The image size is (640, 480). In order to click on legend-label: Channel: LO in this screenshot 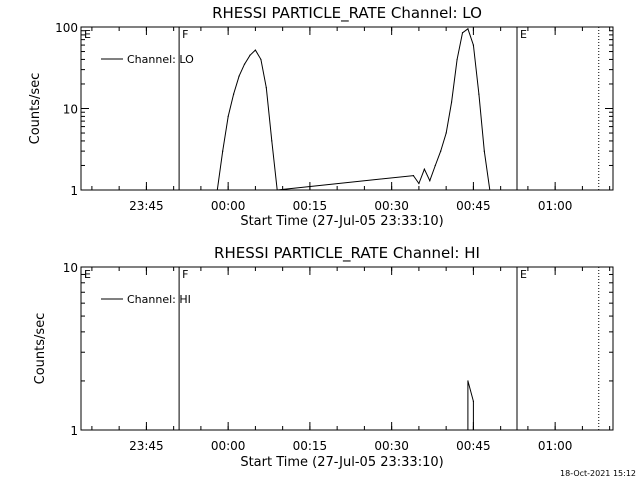, I will do `click(160, 59)`.